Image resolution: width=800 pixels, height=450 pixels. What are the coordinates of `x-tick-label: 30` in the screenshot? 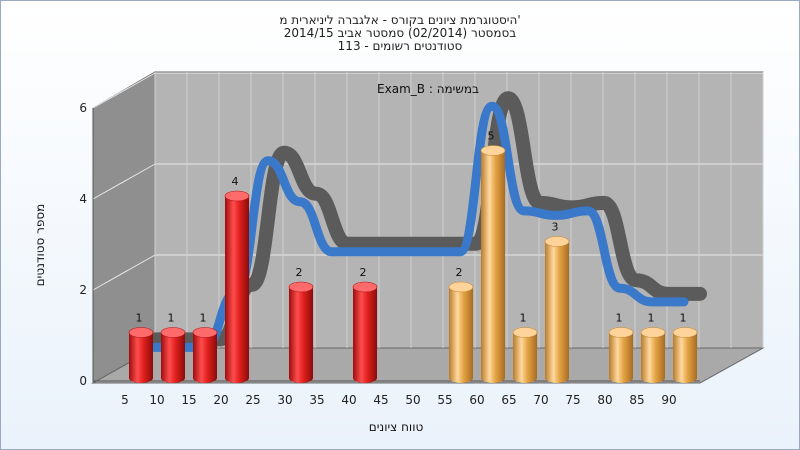 It's located at (284, 400).